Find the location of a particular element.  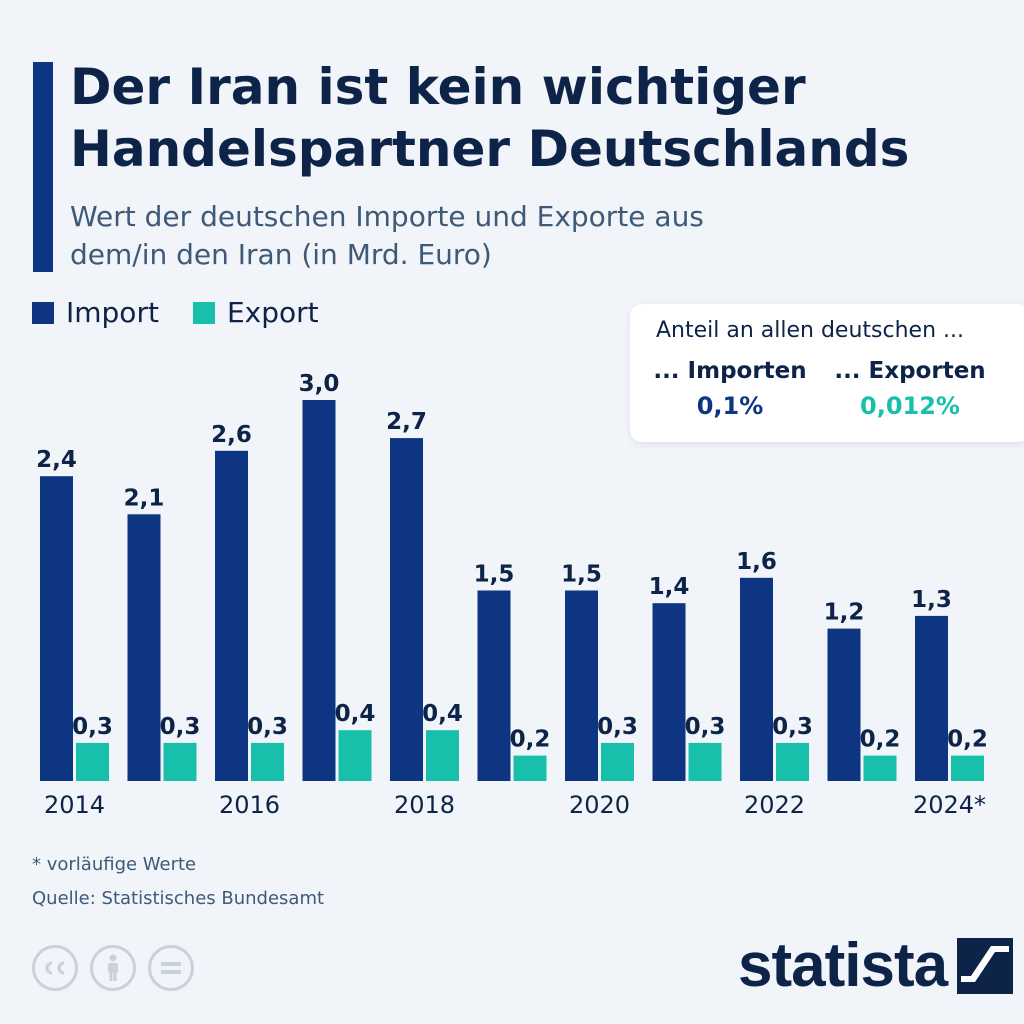

x-tick-label-2018: 2018 is located at coordinates (424, 805).